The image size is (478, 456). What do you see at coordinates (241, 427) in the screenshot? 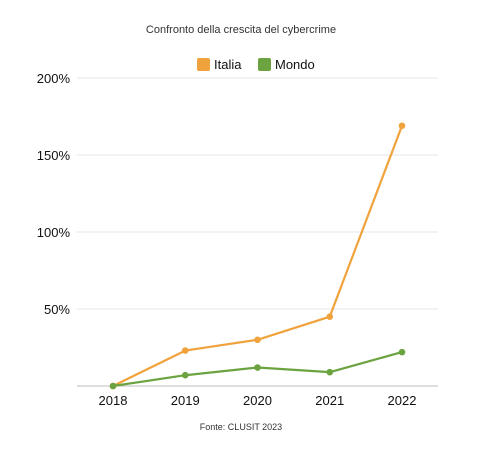
I see `chart-source: Fonte: CLUSIT 2023` at bounding box center [241, 427].